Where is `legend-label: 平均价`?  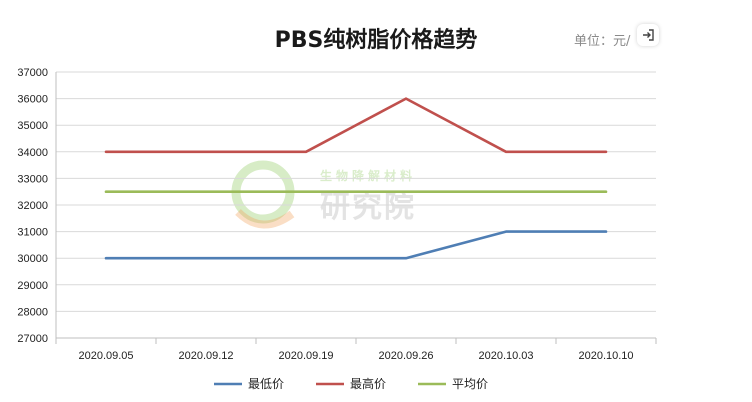 legend-label: 平均价 is located at coordinates (470, 384).